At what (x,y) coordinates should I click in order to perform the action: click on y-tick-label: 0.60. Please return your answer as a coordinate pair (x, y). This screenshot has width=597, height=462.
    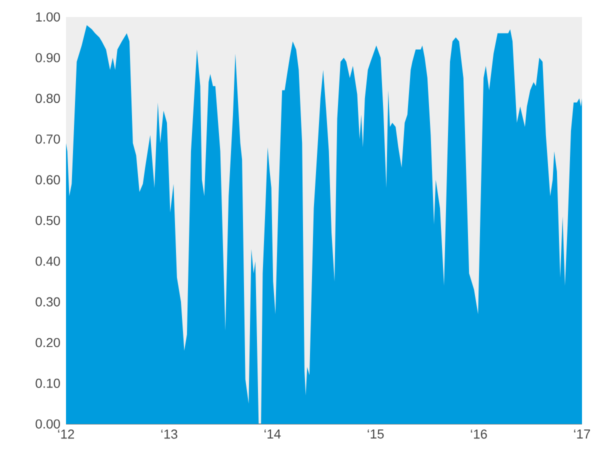
    Looking at the image, I should click on (48, 179).